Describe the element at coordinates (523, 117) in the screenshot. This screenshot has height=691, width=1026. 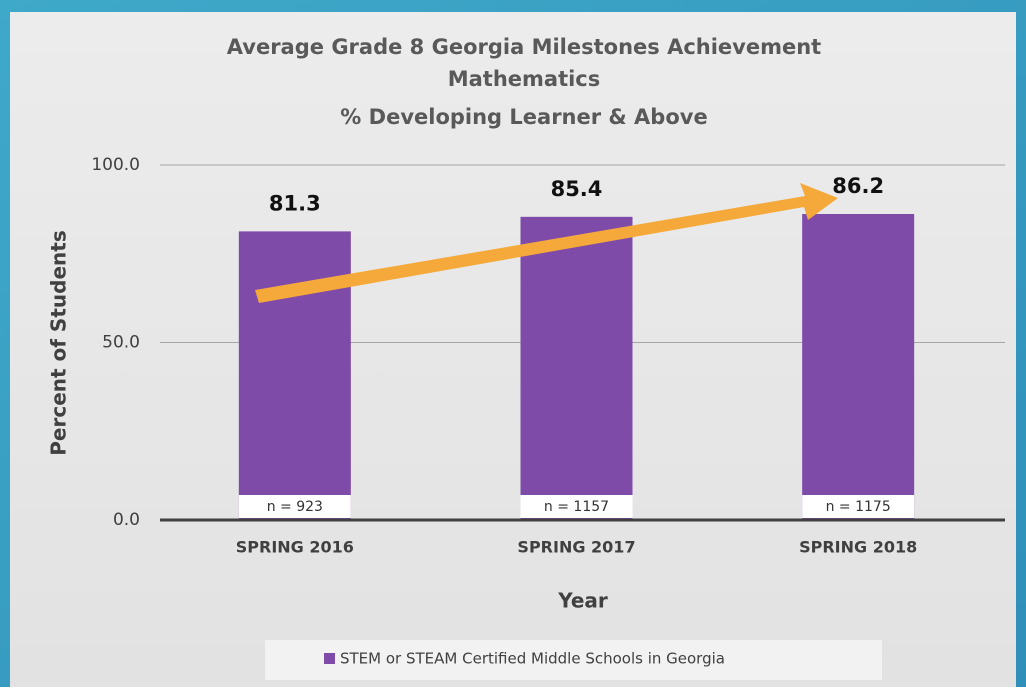
I see `chart-title: % Developing Learner & Above` at that location.